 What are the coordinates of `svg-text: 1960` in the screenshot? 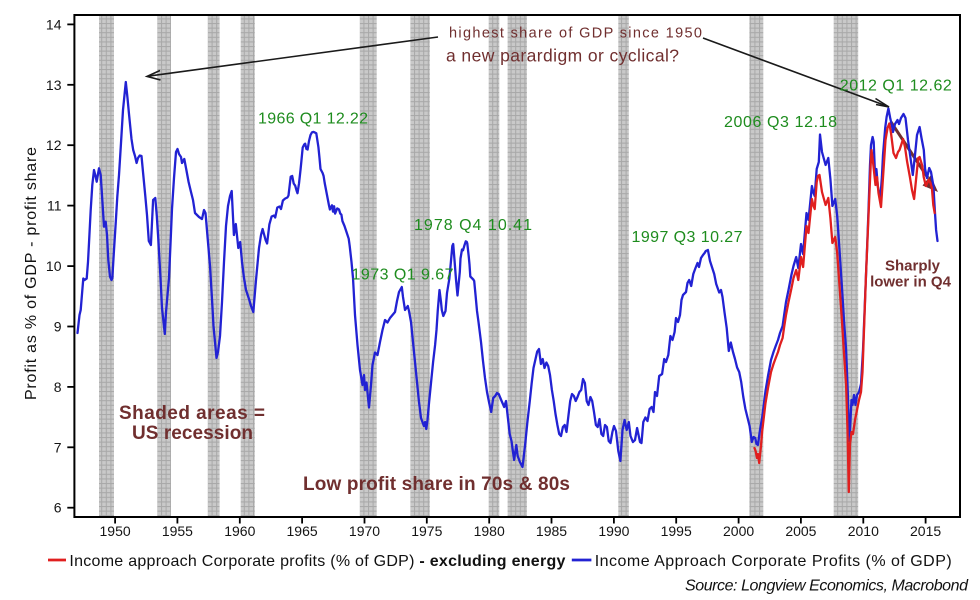 It's located at (239, 531).